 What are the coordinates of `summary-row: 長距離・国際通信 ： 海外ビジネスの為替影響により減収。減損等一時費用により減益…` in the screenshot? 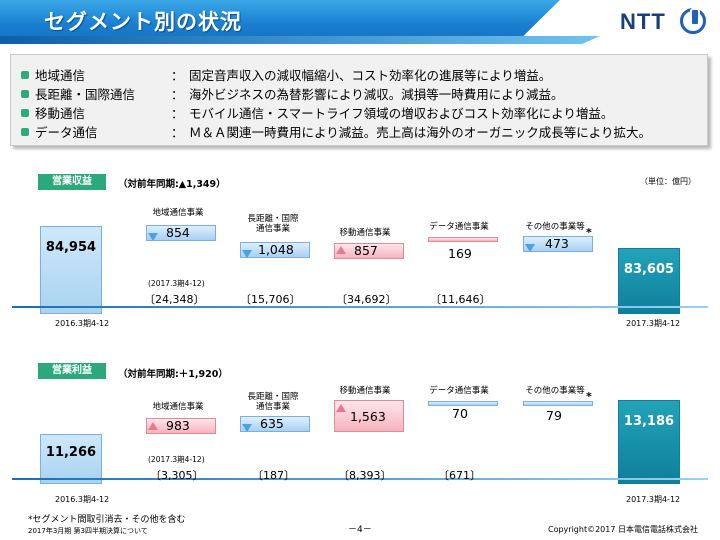 It's located at (364, 93).